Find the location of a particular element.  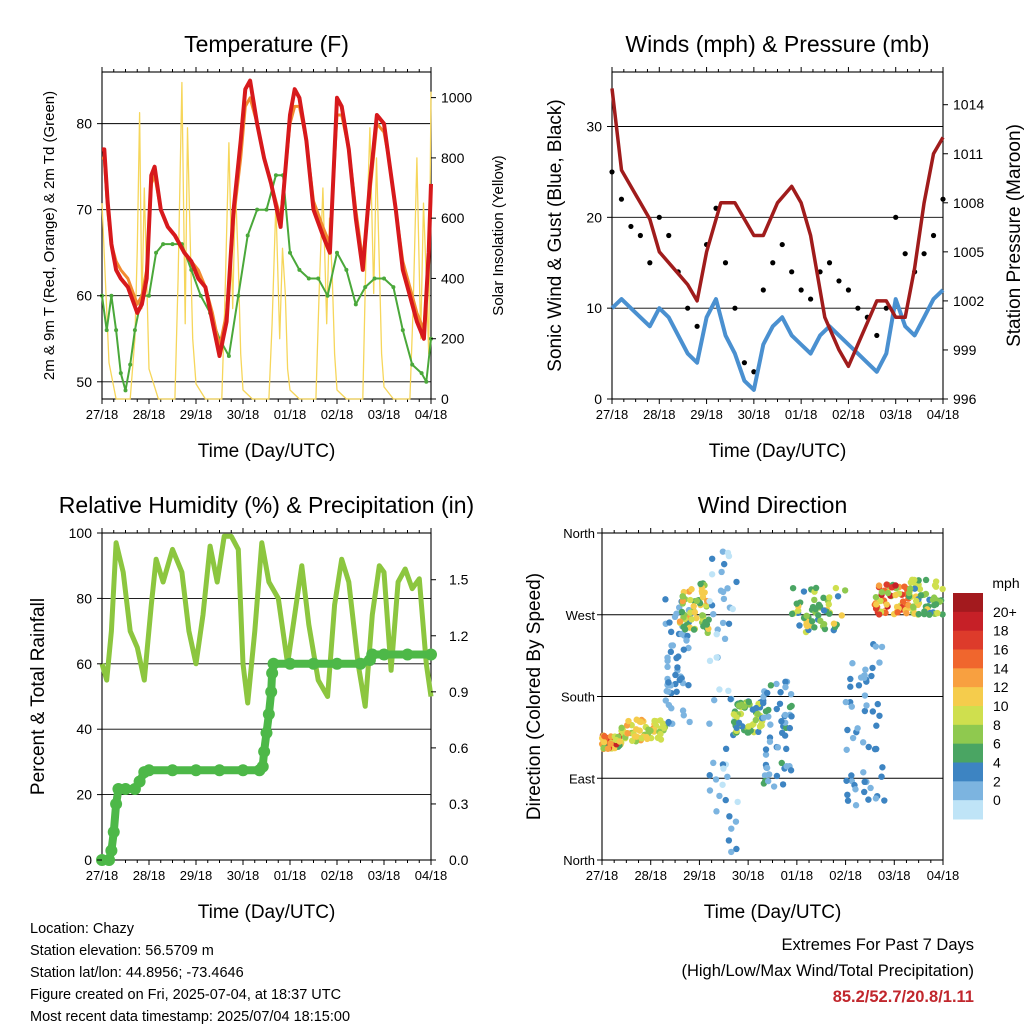

colorbar-unit: mph is located at coordinates (1005, 583).